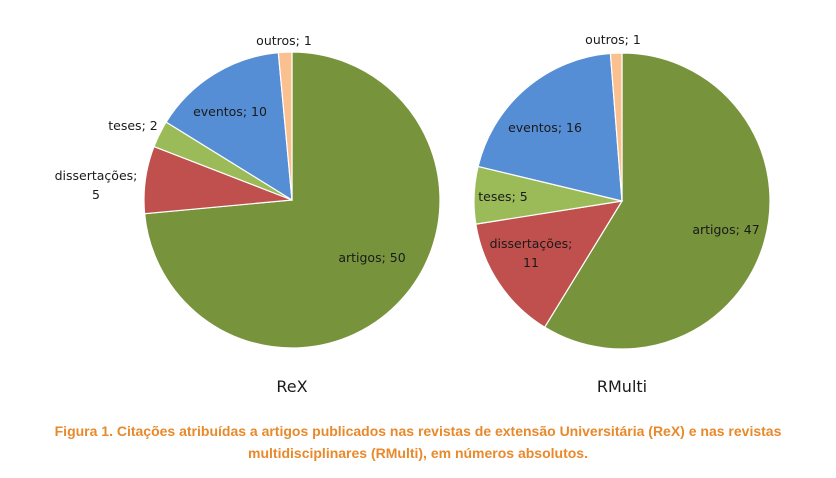 The height and width of the screenshot is (478, 836). Describe the element at coordinates (371, 257) in the screenshot. I see `slice-label-1-1: artigos; 50` at that location.